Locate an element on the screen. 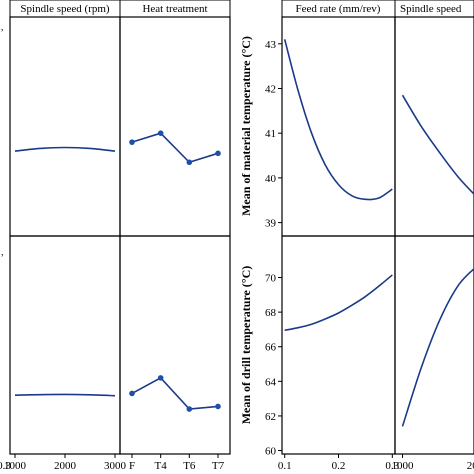  y-tick-label-43: 43 is located at coordinates (271, 45).